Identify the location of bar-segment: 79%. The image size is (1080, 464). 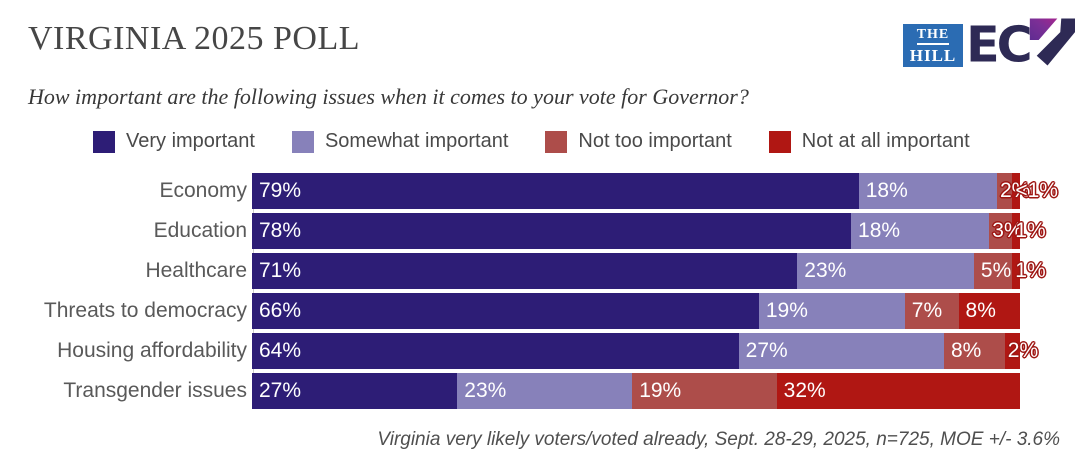
(555, 191).